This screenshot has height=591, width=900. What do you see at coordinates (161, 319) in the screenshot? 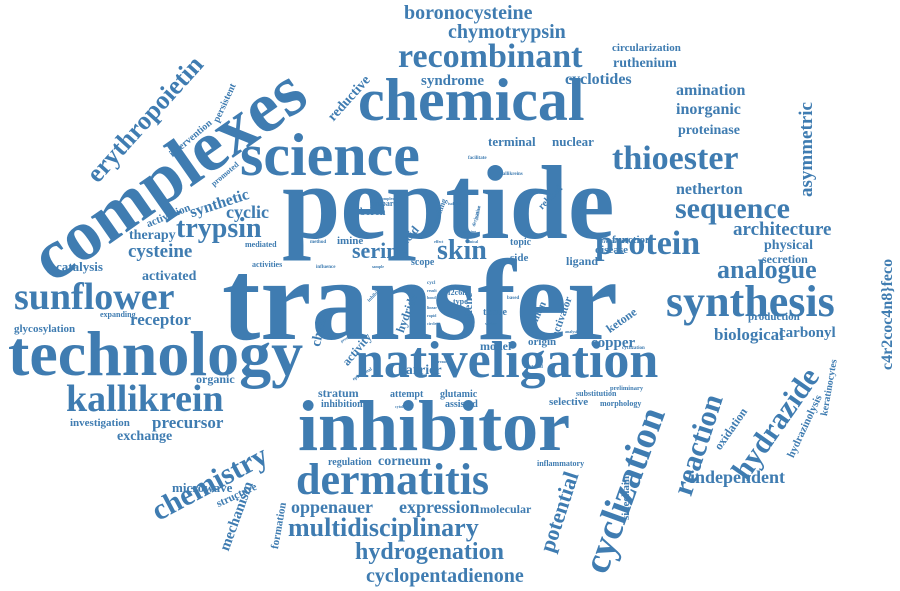
I see `word: receptor` at bounding box center [161, 319].